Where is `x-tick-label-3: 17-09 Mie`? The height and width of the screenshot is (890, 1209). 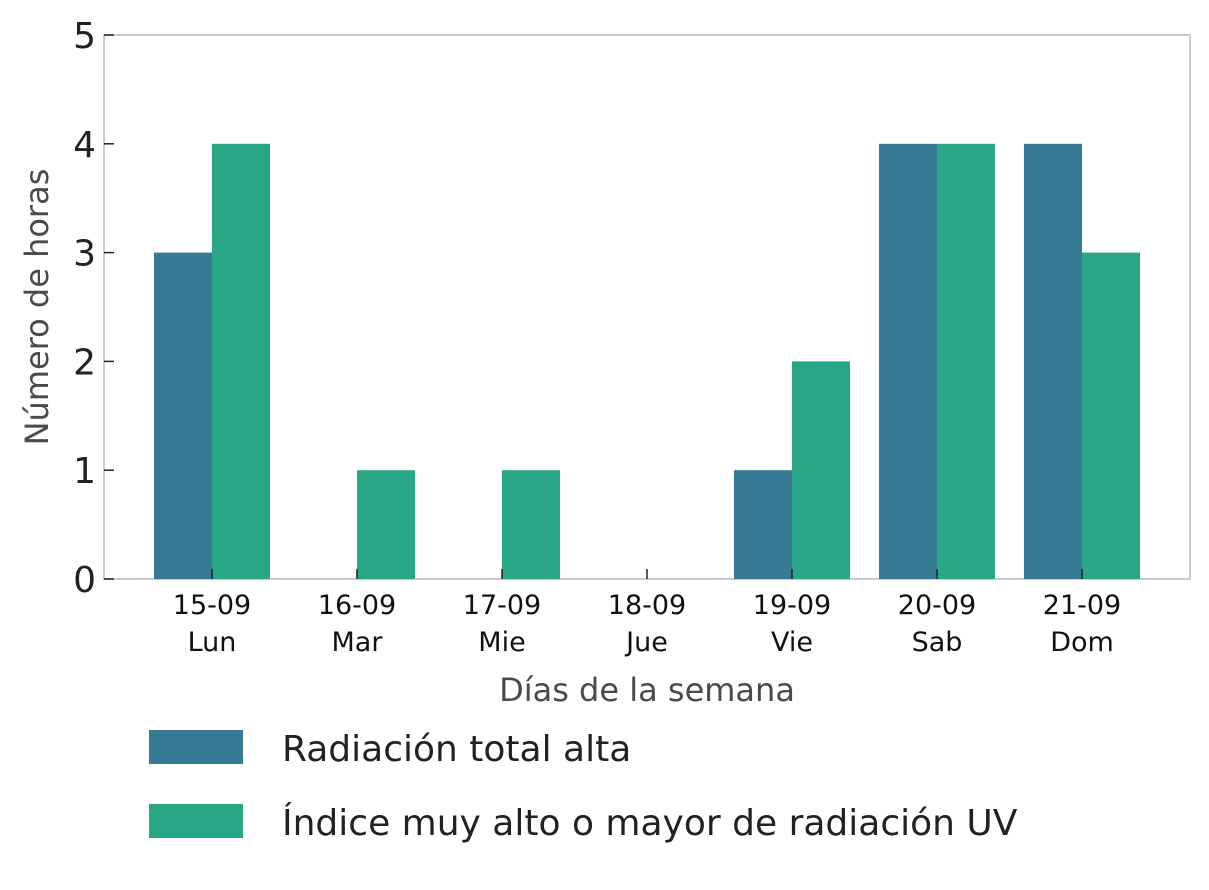 x-tick-label-3: 17-09 Mie is located at coordinates (502, 624).